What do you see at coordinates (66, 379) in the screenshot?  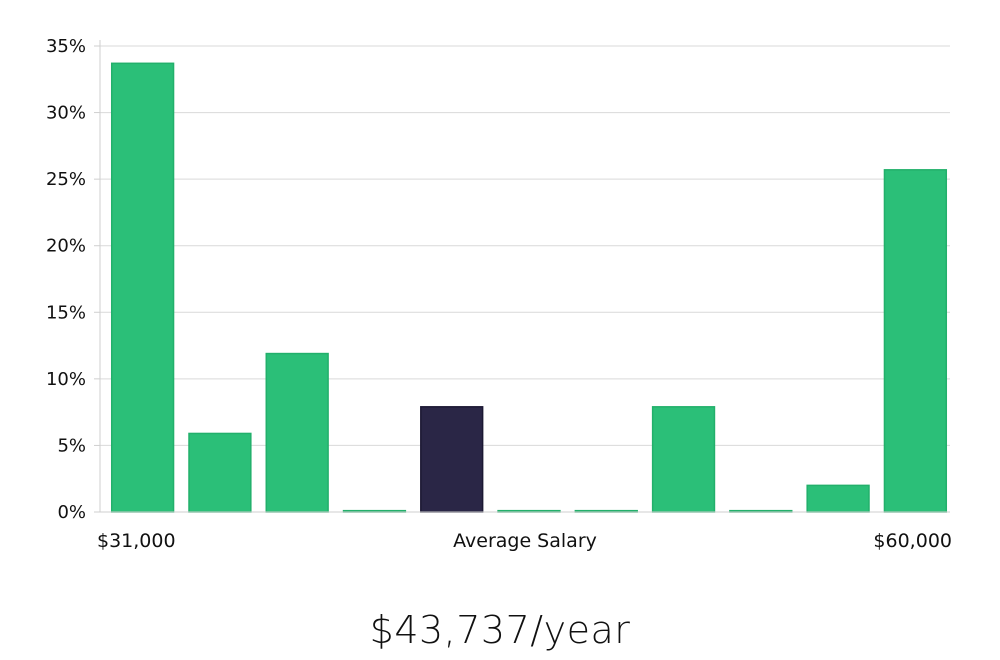 I see `y-tick-label: 10%` at bounding box center [66, 379].